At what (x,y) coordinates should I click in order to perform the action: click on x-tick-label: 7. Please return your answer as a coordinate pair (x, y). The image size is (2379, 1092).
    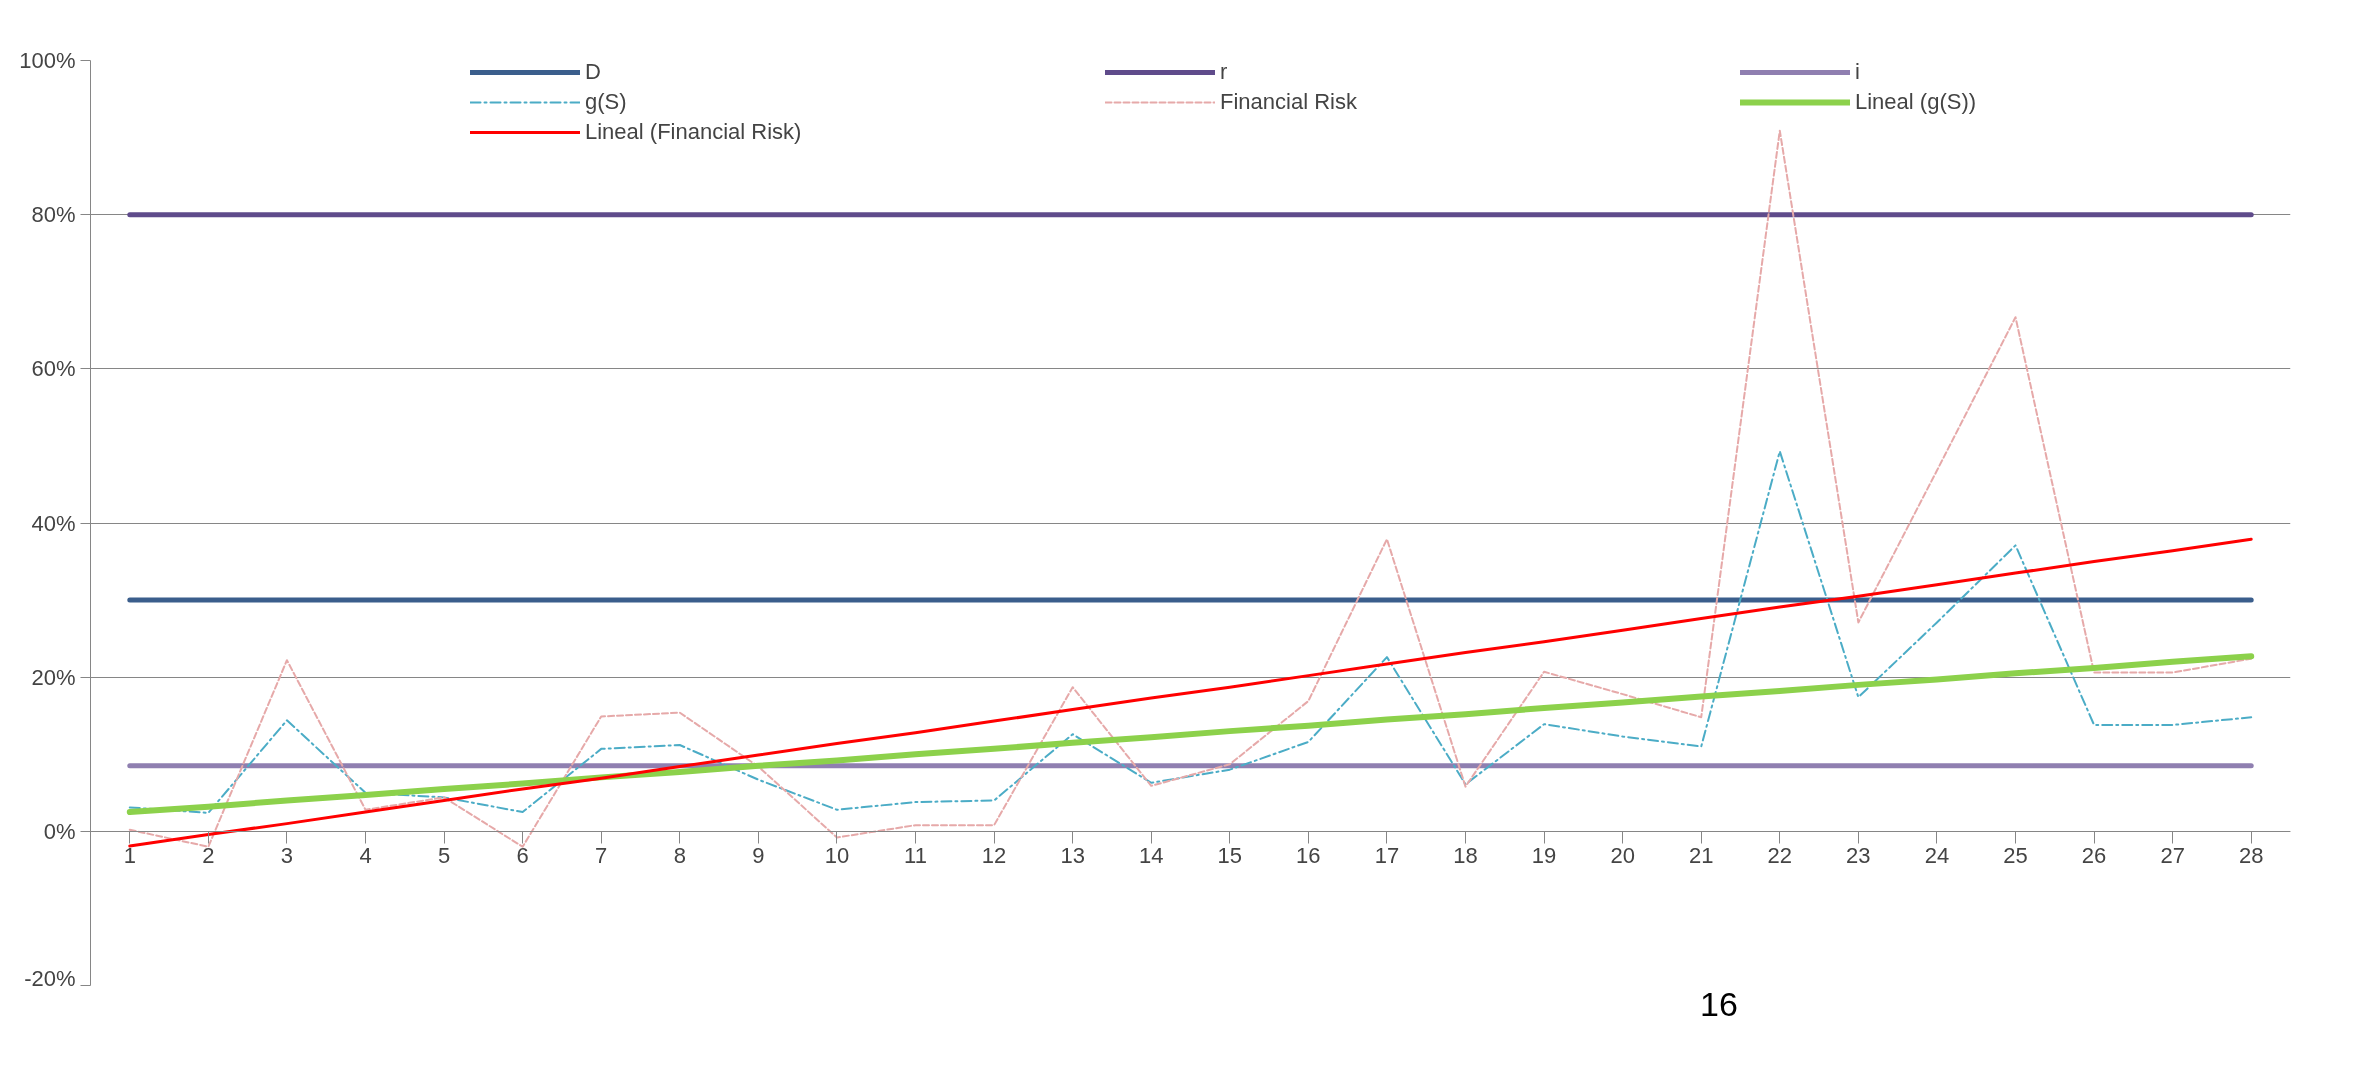
    Looking at the image, I should click on (601, 856).